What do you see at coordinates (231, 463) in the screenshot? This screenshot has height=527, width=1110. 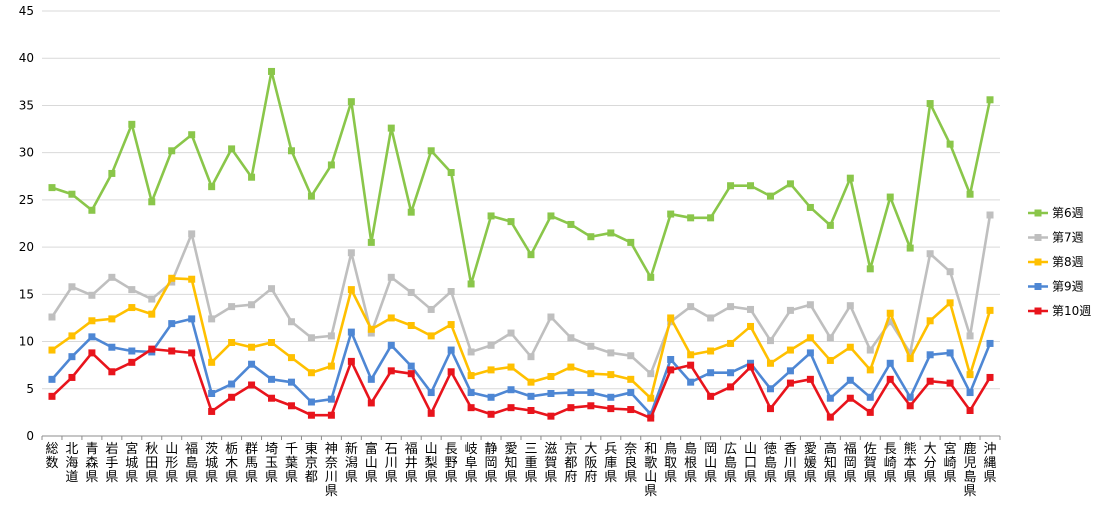 I see `category-label: 栃木県` at bounding box center [231, 463].